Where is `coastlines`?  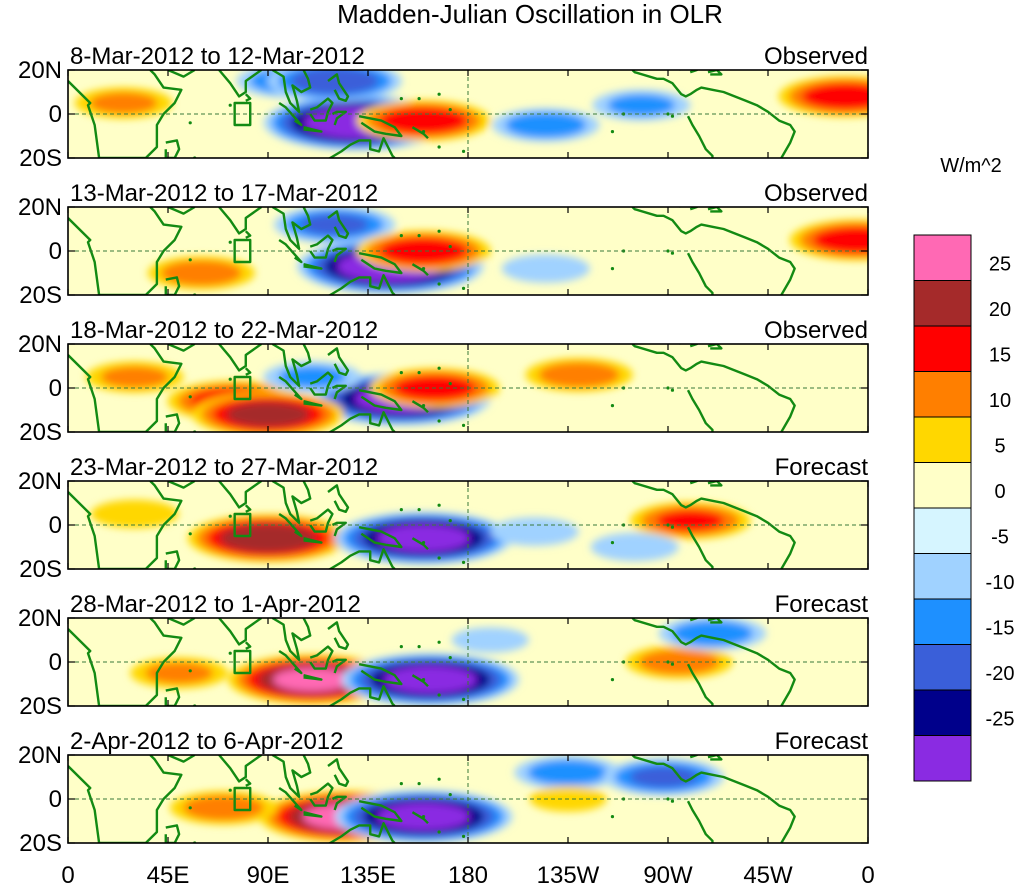
coastlines is located at coordinates (432, 662).